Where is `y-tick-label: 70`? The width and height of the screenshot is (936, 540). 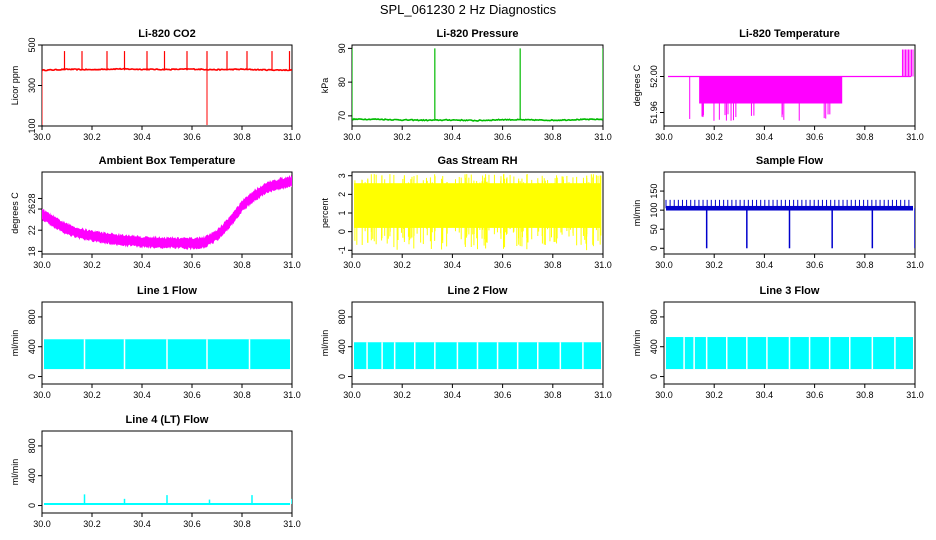
y-tick-label: 70 is located at coordinates (342, 116).